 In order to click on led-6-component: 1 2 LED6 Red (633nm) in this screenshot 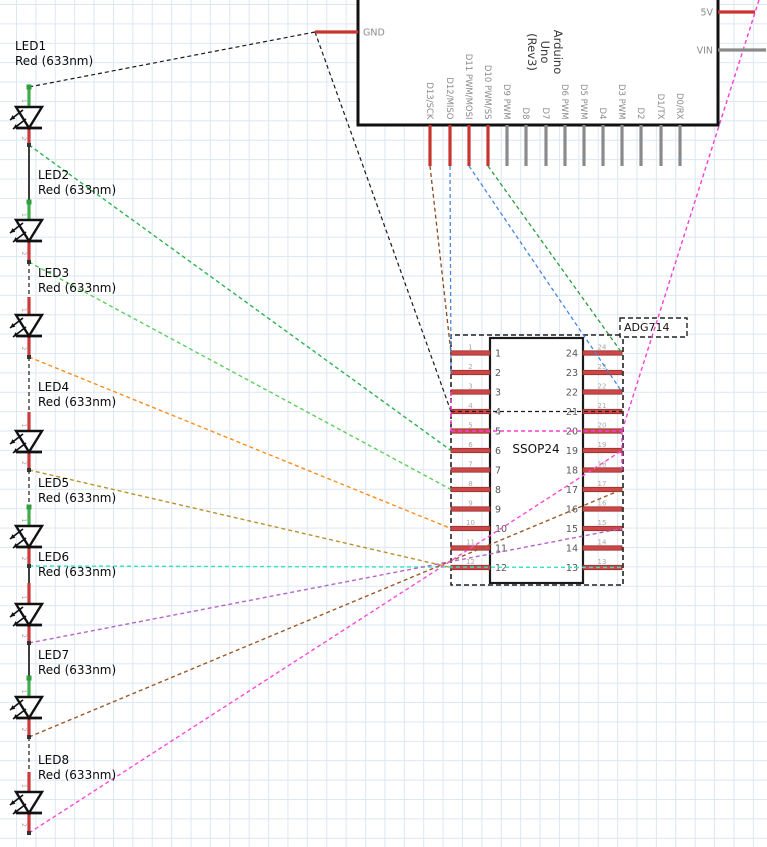, I will do `click(62, 597)`.